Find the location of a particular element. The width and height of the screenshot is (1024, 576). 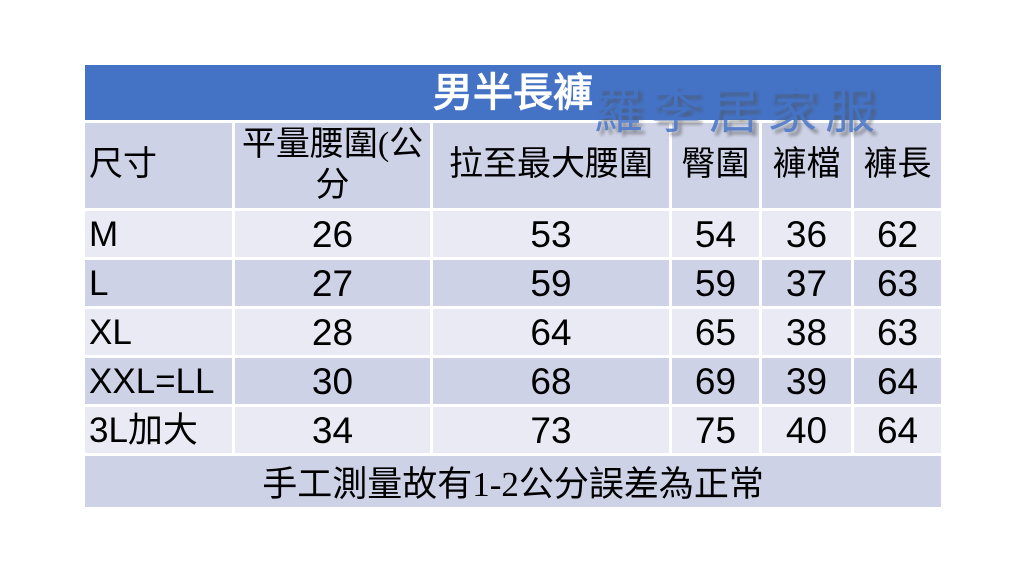

col-header-size: 尺寸 is located at coordinates (160, 167).